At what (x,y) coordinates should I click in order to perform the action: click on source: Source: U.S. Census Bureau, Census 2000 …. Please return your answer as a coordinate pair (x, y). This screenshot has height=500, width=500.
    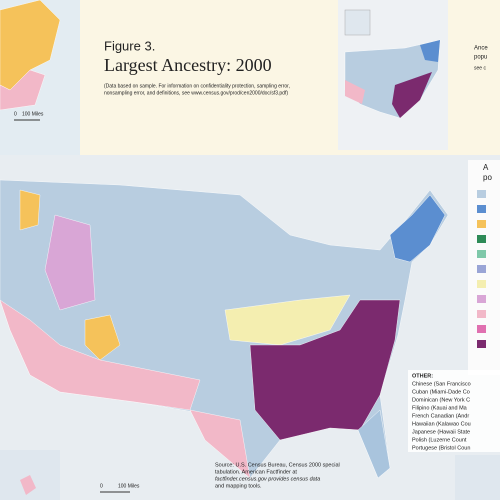
    Looking at the image, I should click on (277, 465).